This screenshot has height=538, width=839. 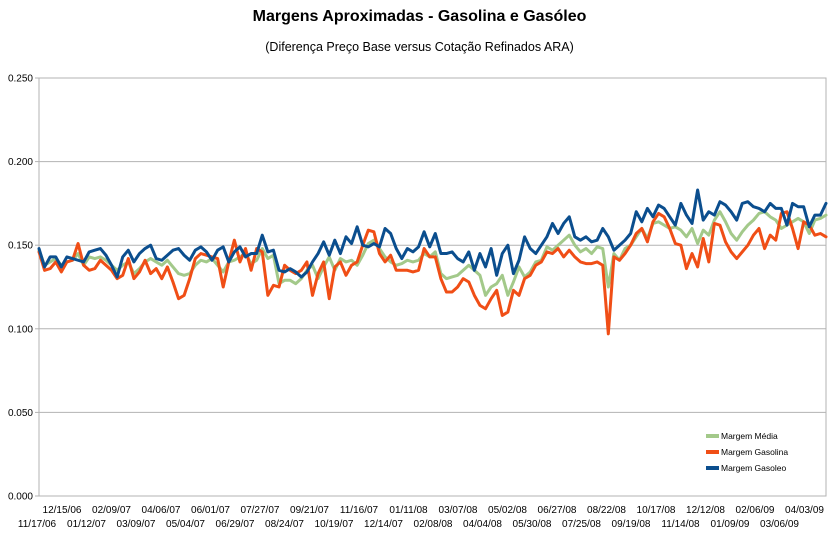 I want to click on legend-label: Margem Gasolina, so click(x=754, y=452).